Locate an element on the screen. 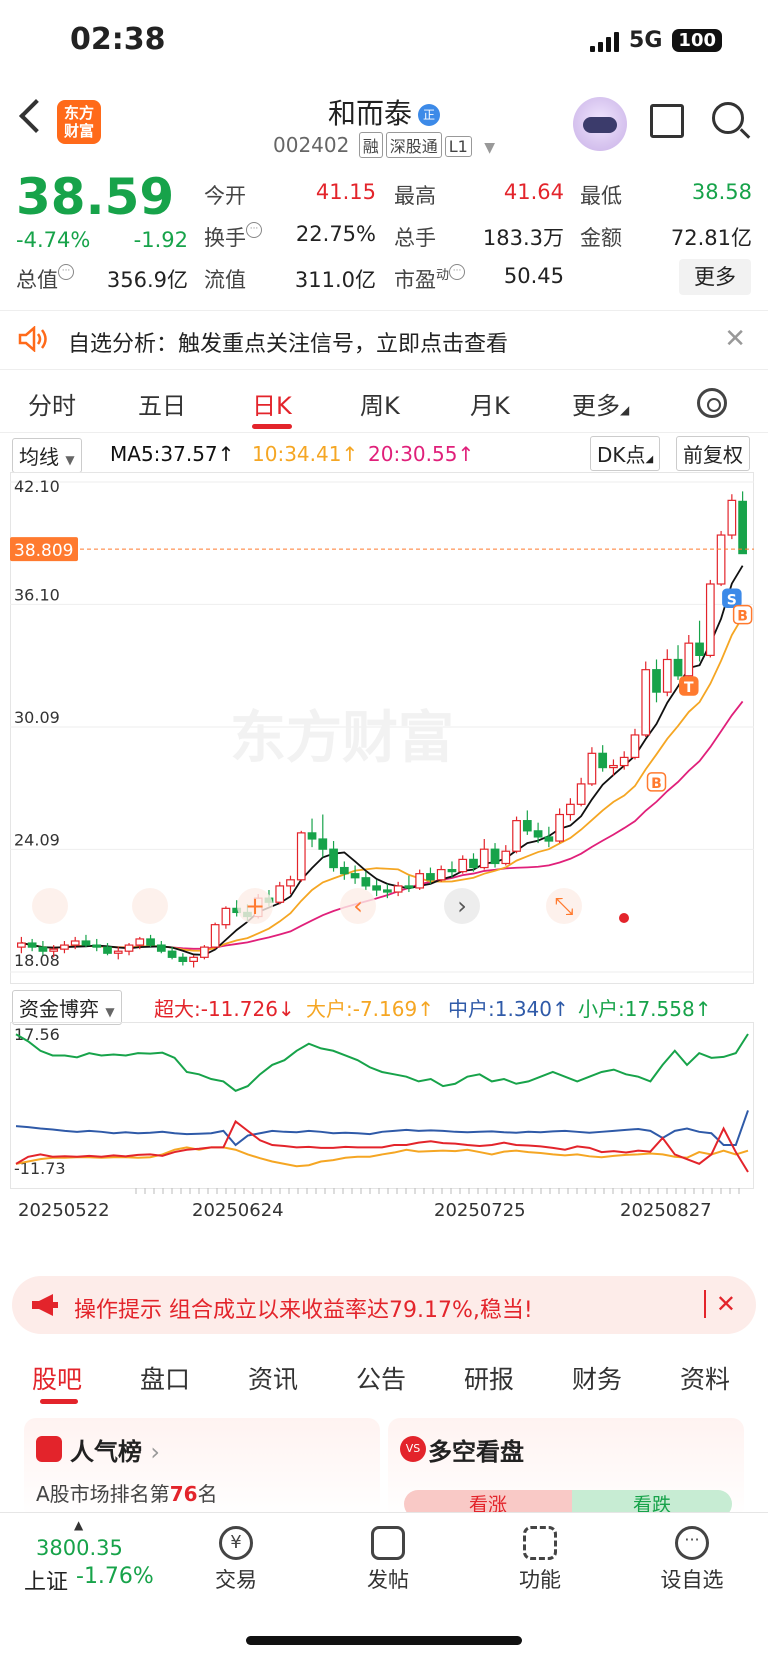 This screenshot has height=1662, width=768. tab-news: 资讯 is located at coordinates (273, 1379).